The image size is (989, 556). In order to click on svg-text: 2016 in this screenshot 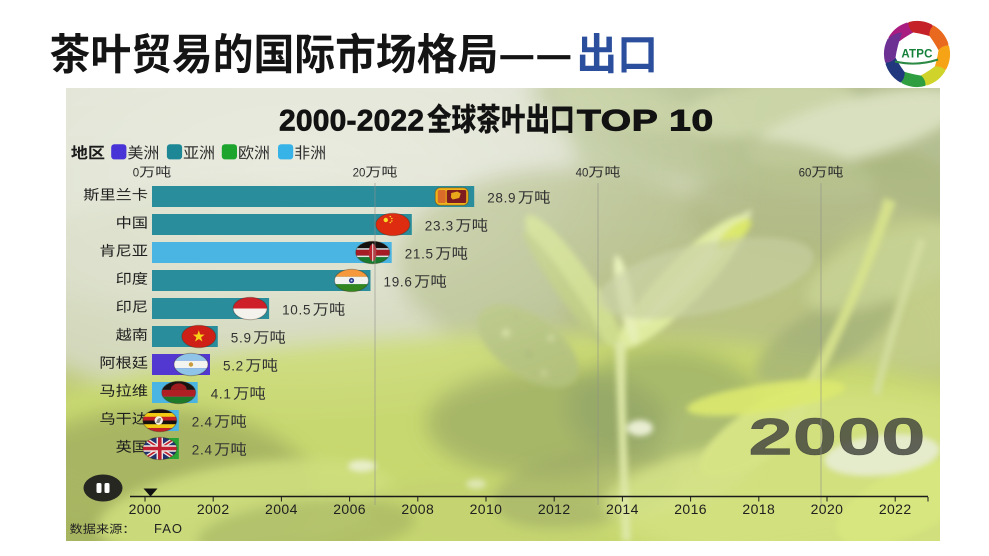, I will do `click(690, 509)`.